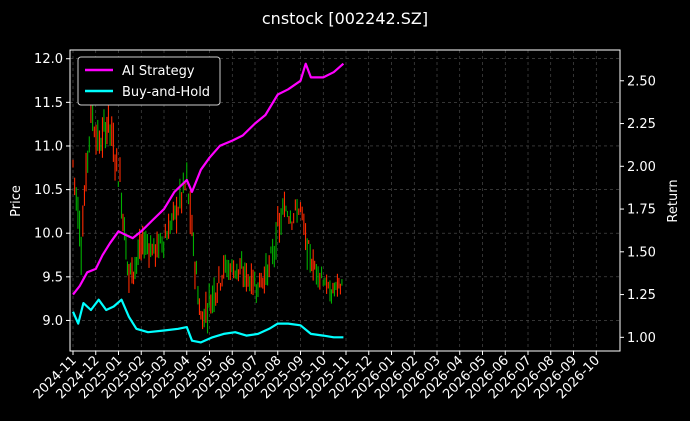 The width and height of the screenshot is (690, 421). What do you see at coordinates (641, 338) in the screenshot?
I see `y2-tick-label: 1.00` at bounding box center [641, 338].